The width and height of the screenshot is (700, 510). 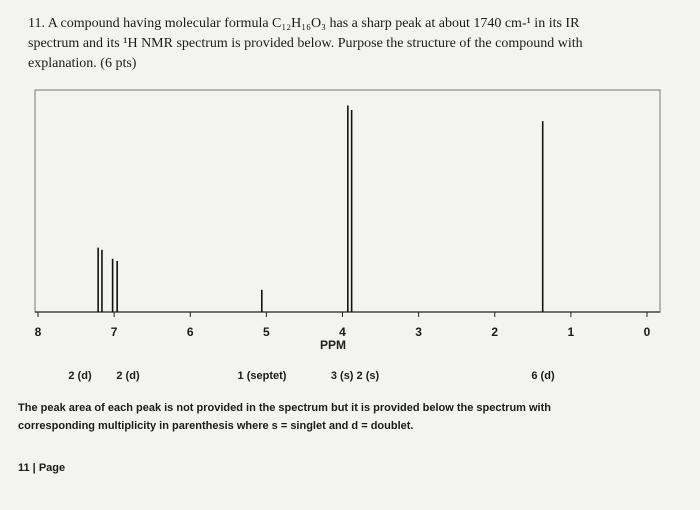 What do you see at coordinates (114, 332) in the screenshot?
I see `x-tick-label: 7` at bounding box center [114, 332].